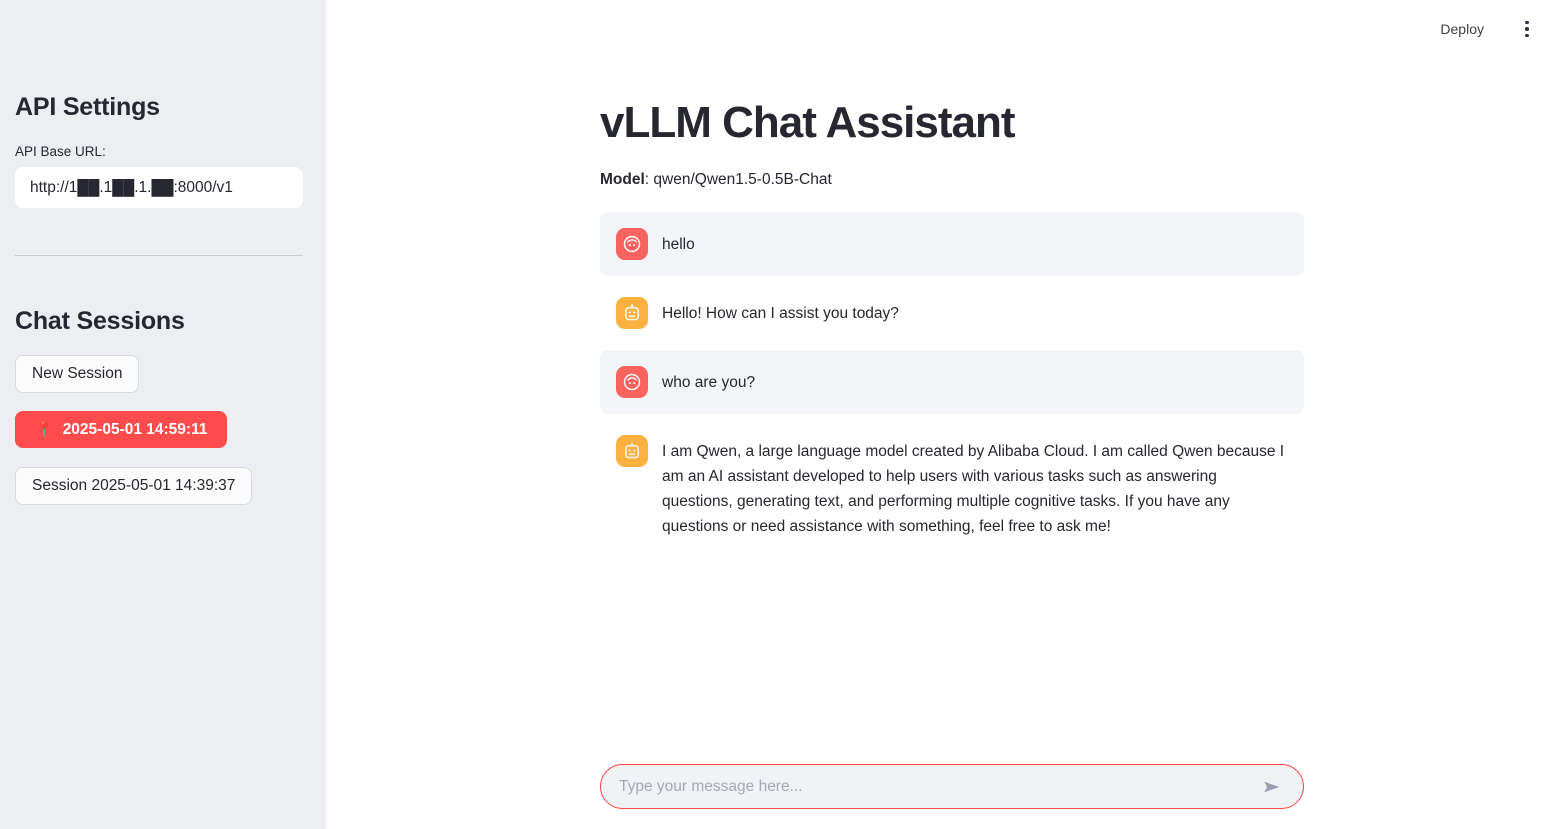 Image resolution: width=1552 pixels, height=829 pixels. Describe the element at coordinates (952, 312) in the screenshot. I see `chat-message-assistant: Hello! How can I assist you today?` at that location.